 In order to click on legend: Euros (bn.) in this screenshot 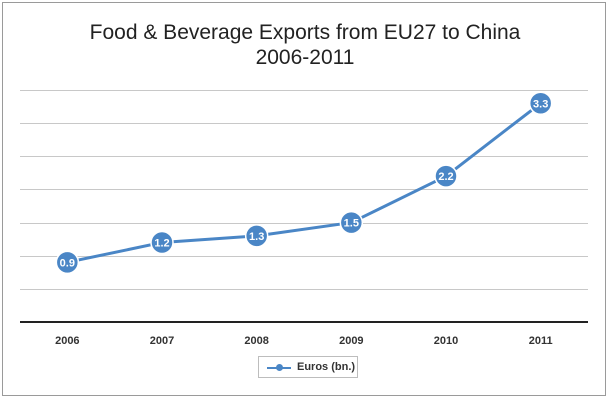, I will do `click(308, 367)`.